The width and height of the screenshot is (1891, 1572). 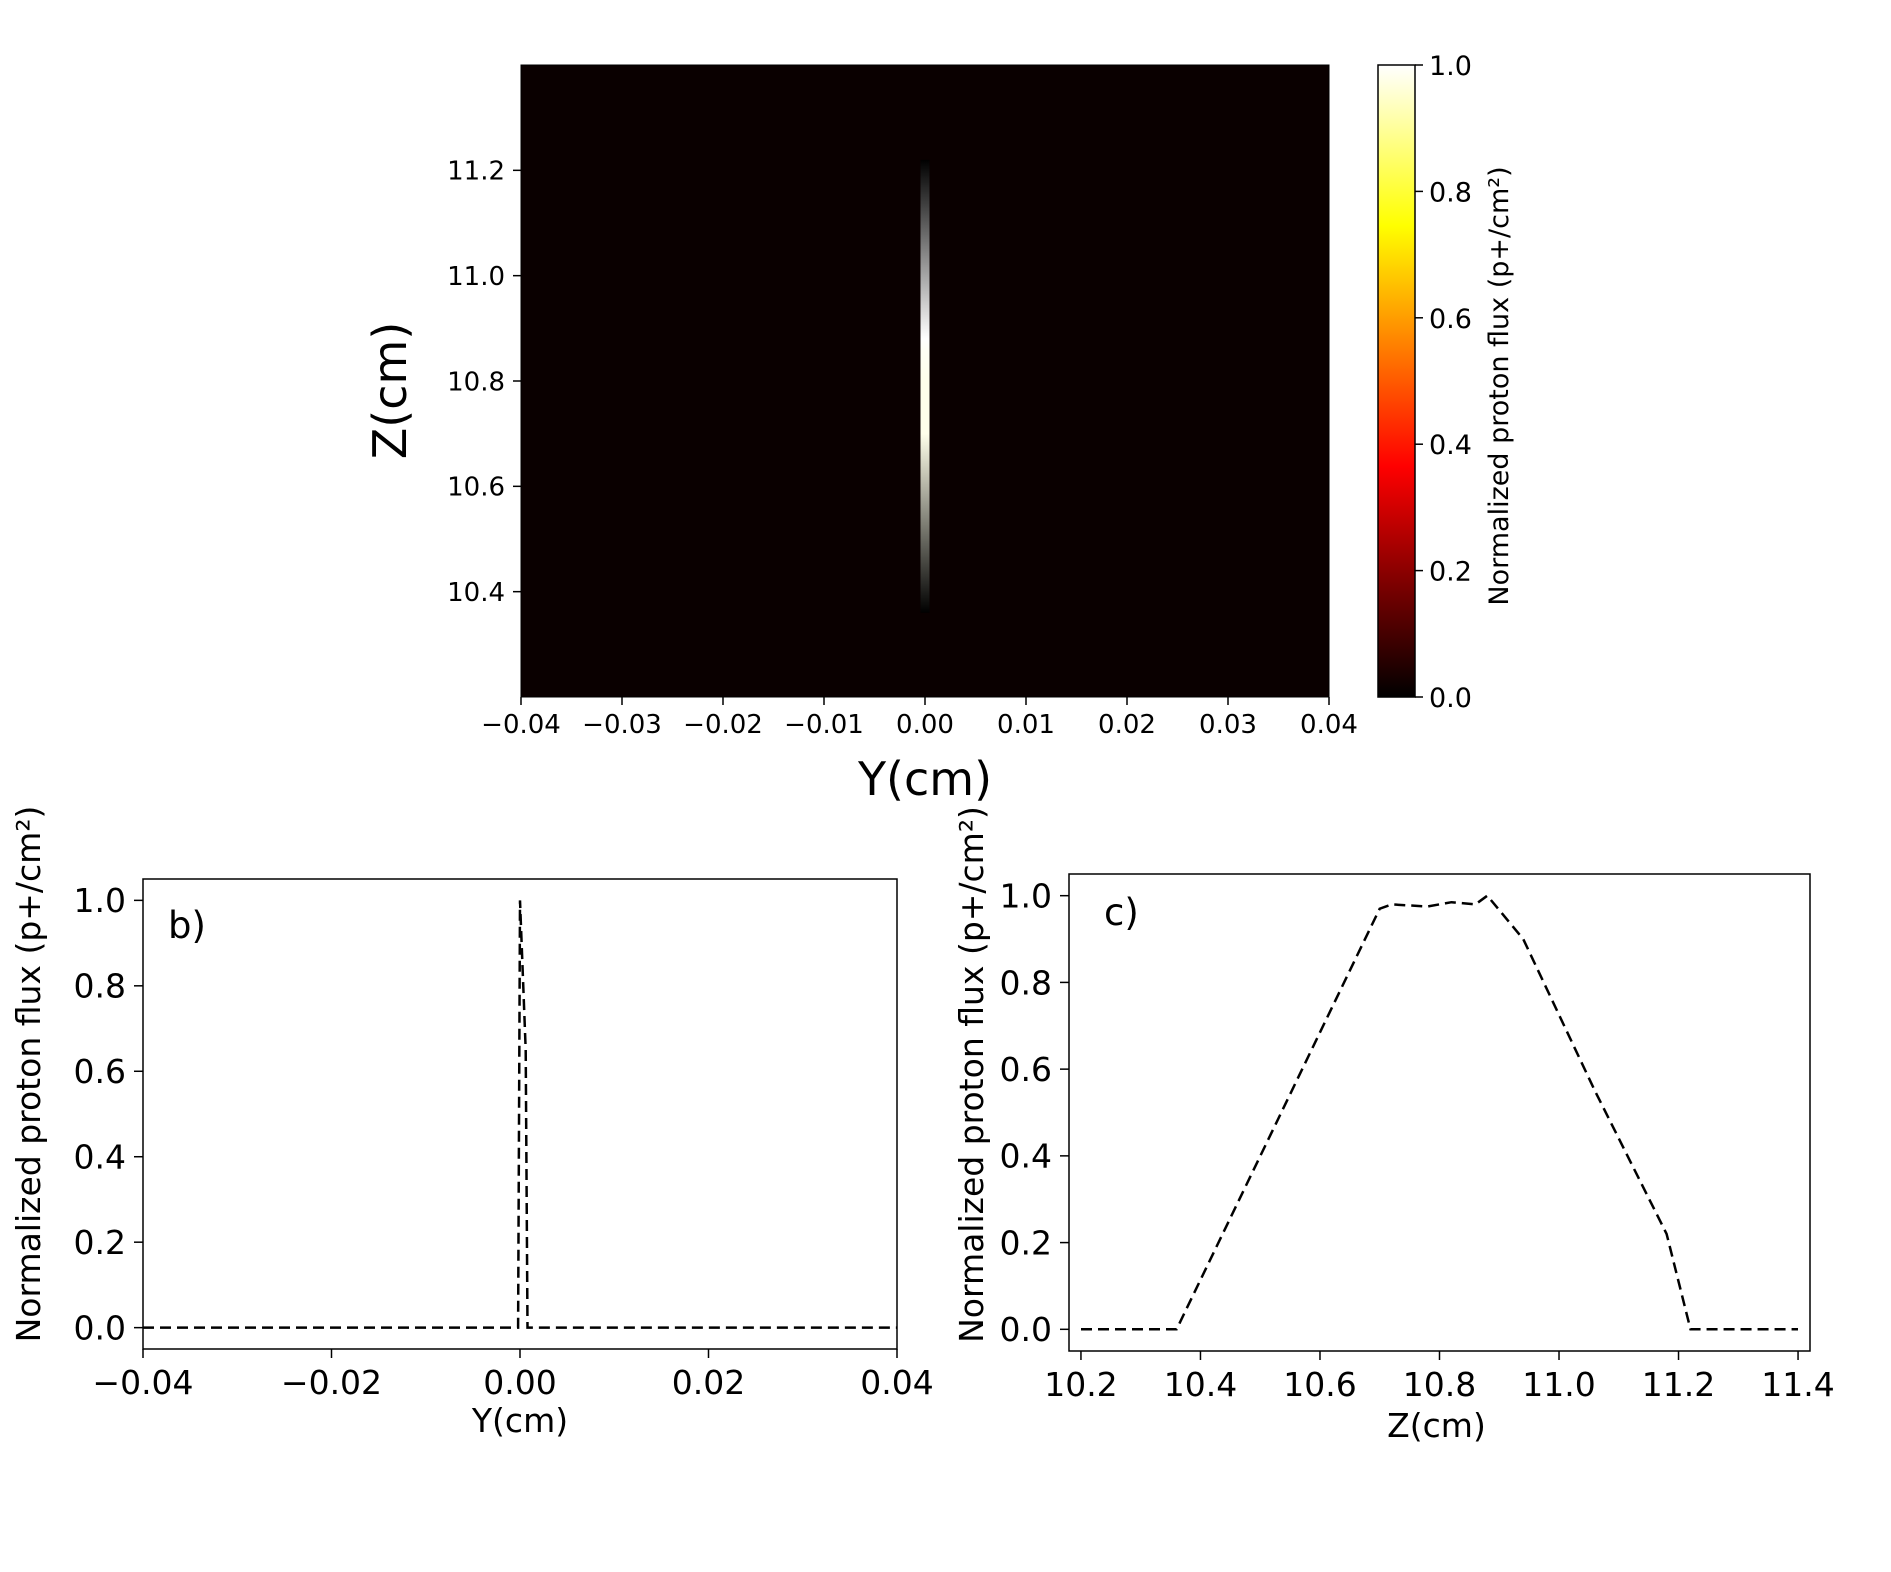 What do you see at coordinates (1450, 66) in the screenshot?
I see `colorbar-tick-label: 1.0` at bounding box center [1450, 66].